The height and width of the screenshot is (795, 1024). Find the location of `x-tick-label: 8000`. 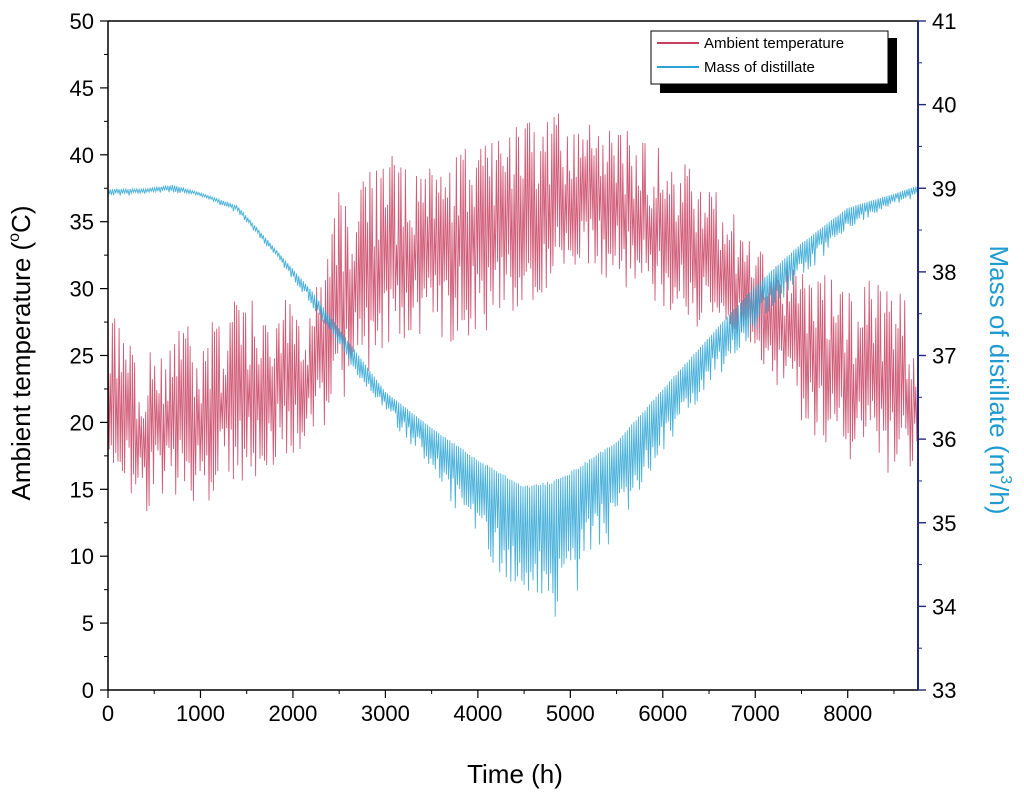

x-tick-label: 8000 is located at coordinates (847, 713).